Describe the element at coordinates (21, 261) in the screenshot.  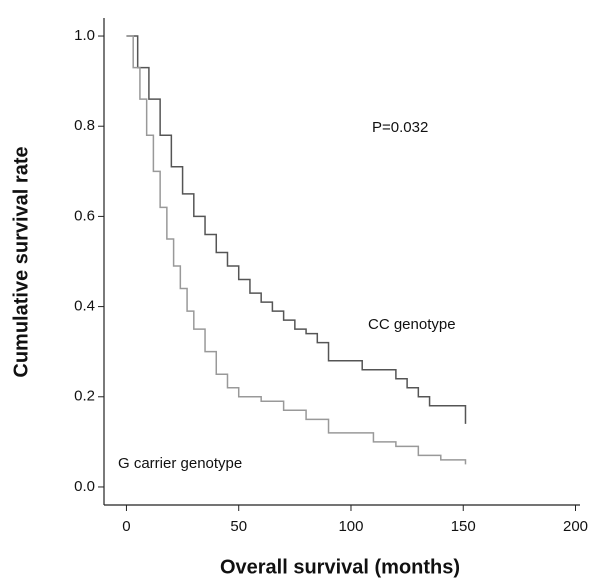
I see `y-axis-title: Cumulative survival rate` at that location.